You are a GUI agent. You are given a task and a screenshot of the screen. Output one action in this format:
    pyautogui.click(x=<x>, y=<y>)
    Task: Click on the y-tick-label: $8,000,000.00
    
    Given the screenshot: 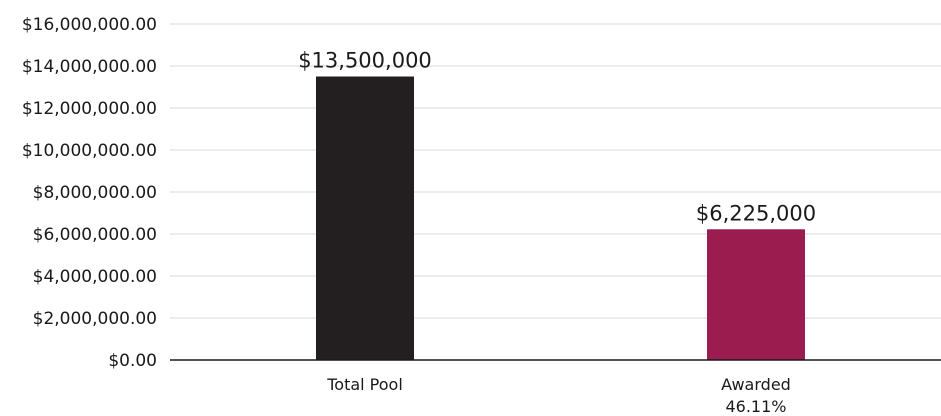 What is the action you would take?
    pyautogui.click(x=95, y=193)
    